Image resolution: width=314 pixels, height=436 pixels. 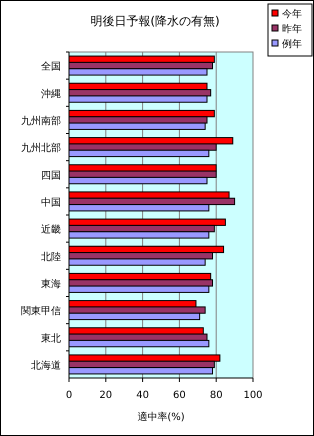 I want to click on chart-title: 明後日予報(降水の有無), so click(x=155, y=21).